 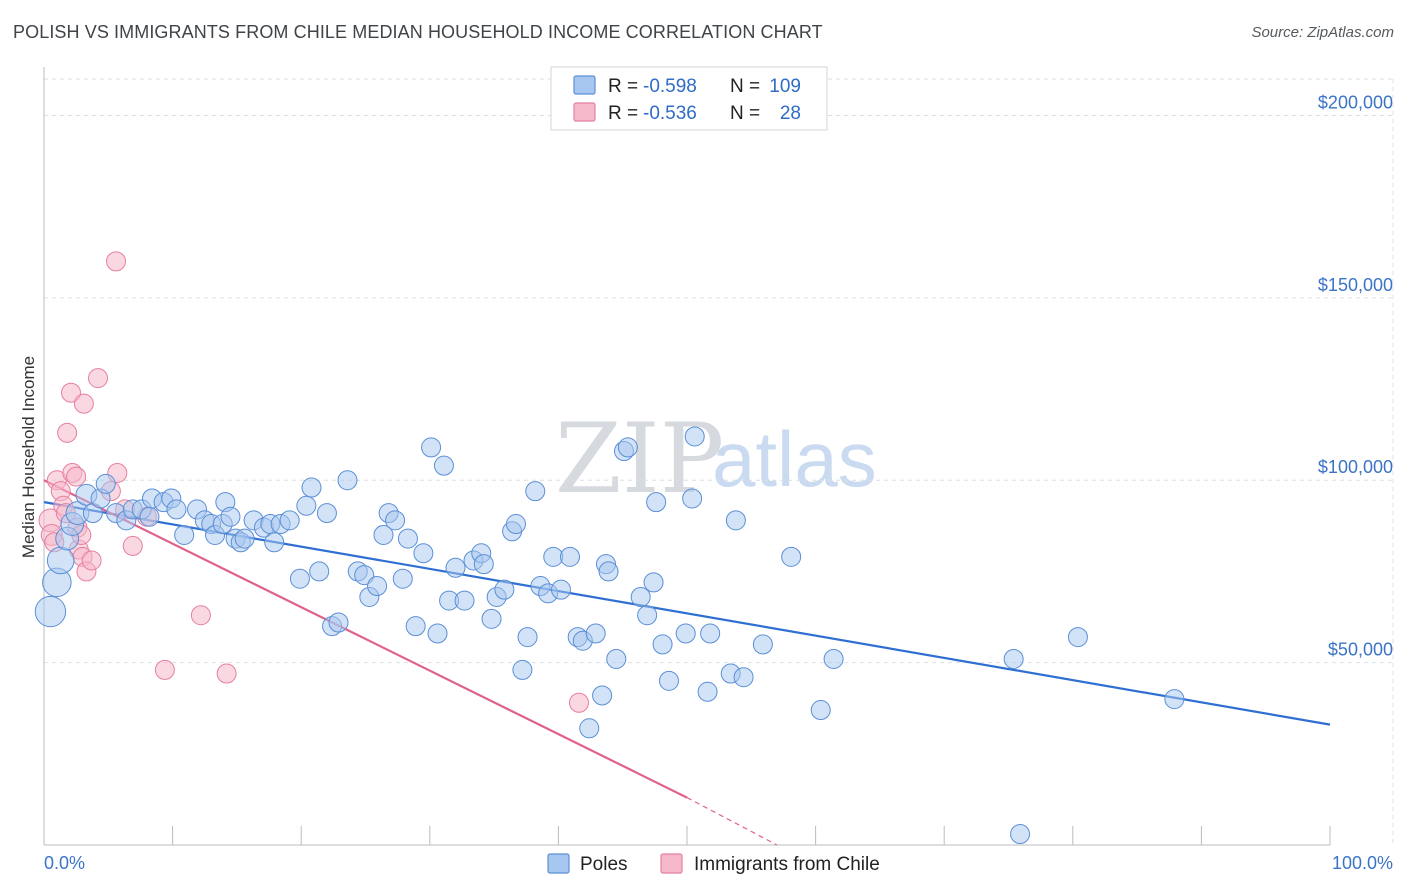 I want to click on legend-box, so click(x=689, y=98).